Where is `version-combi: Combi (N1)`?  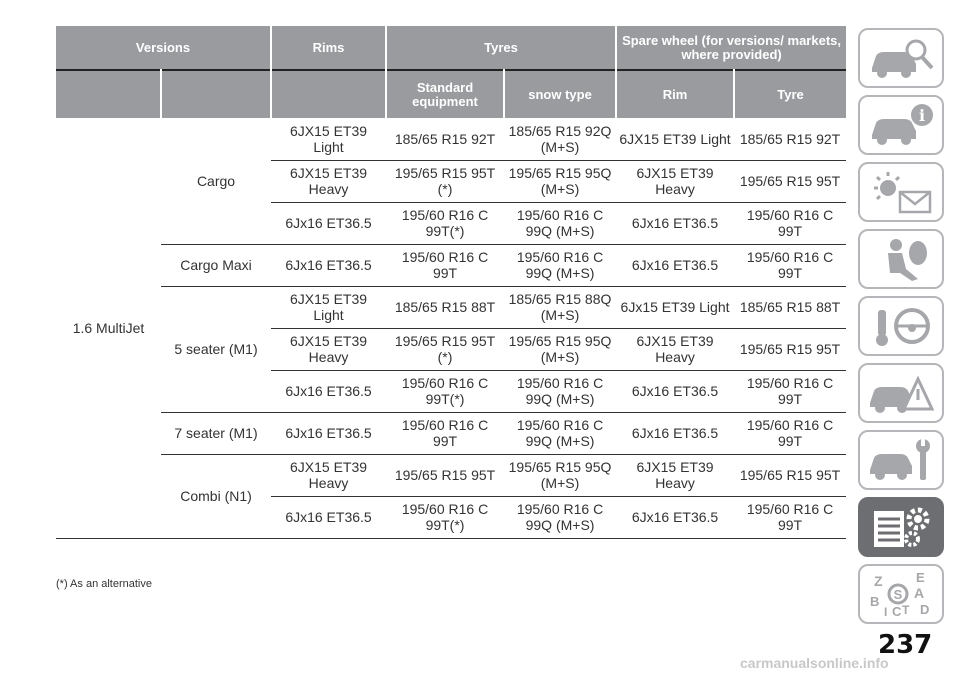
version-combi: Combi (N1) is located at coordinates (216, 496).